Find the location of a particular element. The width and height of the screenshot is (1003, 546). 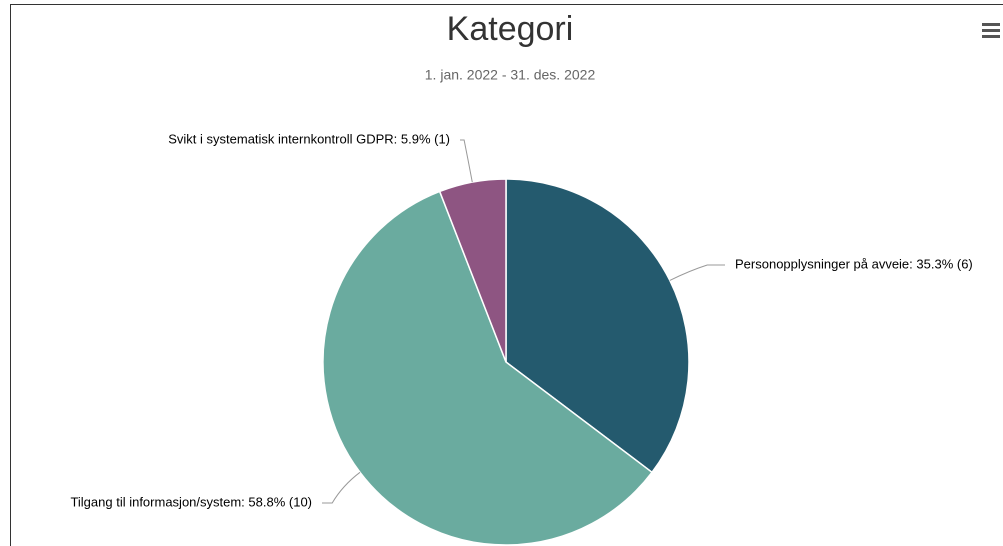

chart-subtitle: 1. jan. 2022 - 31. des. 2022 is located at coordinates (510, 75).